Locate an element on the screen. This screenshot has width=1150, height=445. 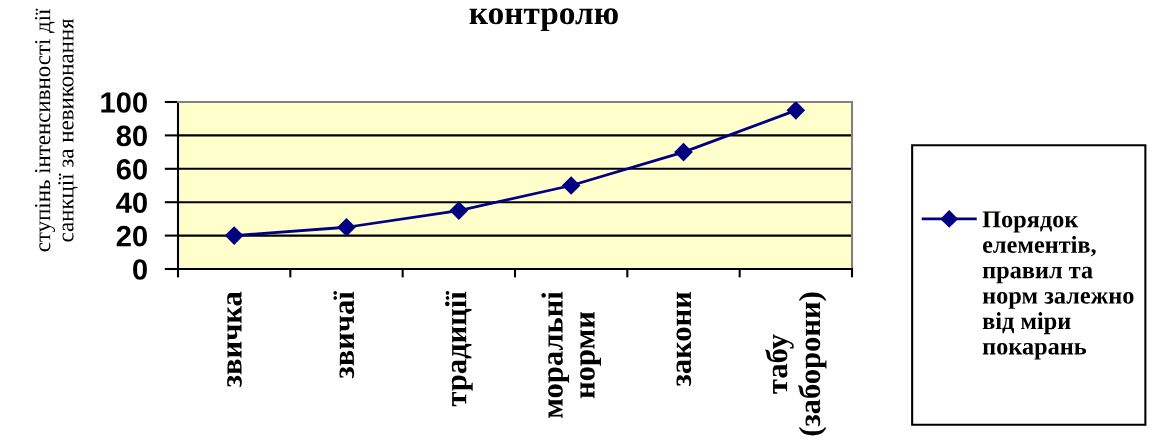
y-tick-label: 40 is located at coordinates (131, 203).